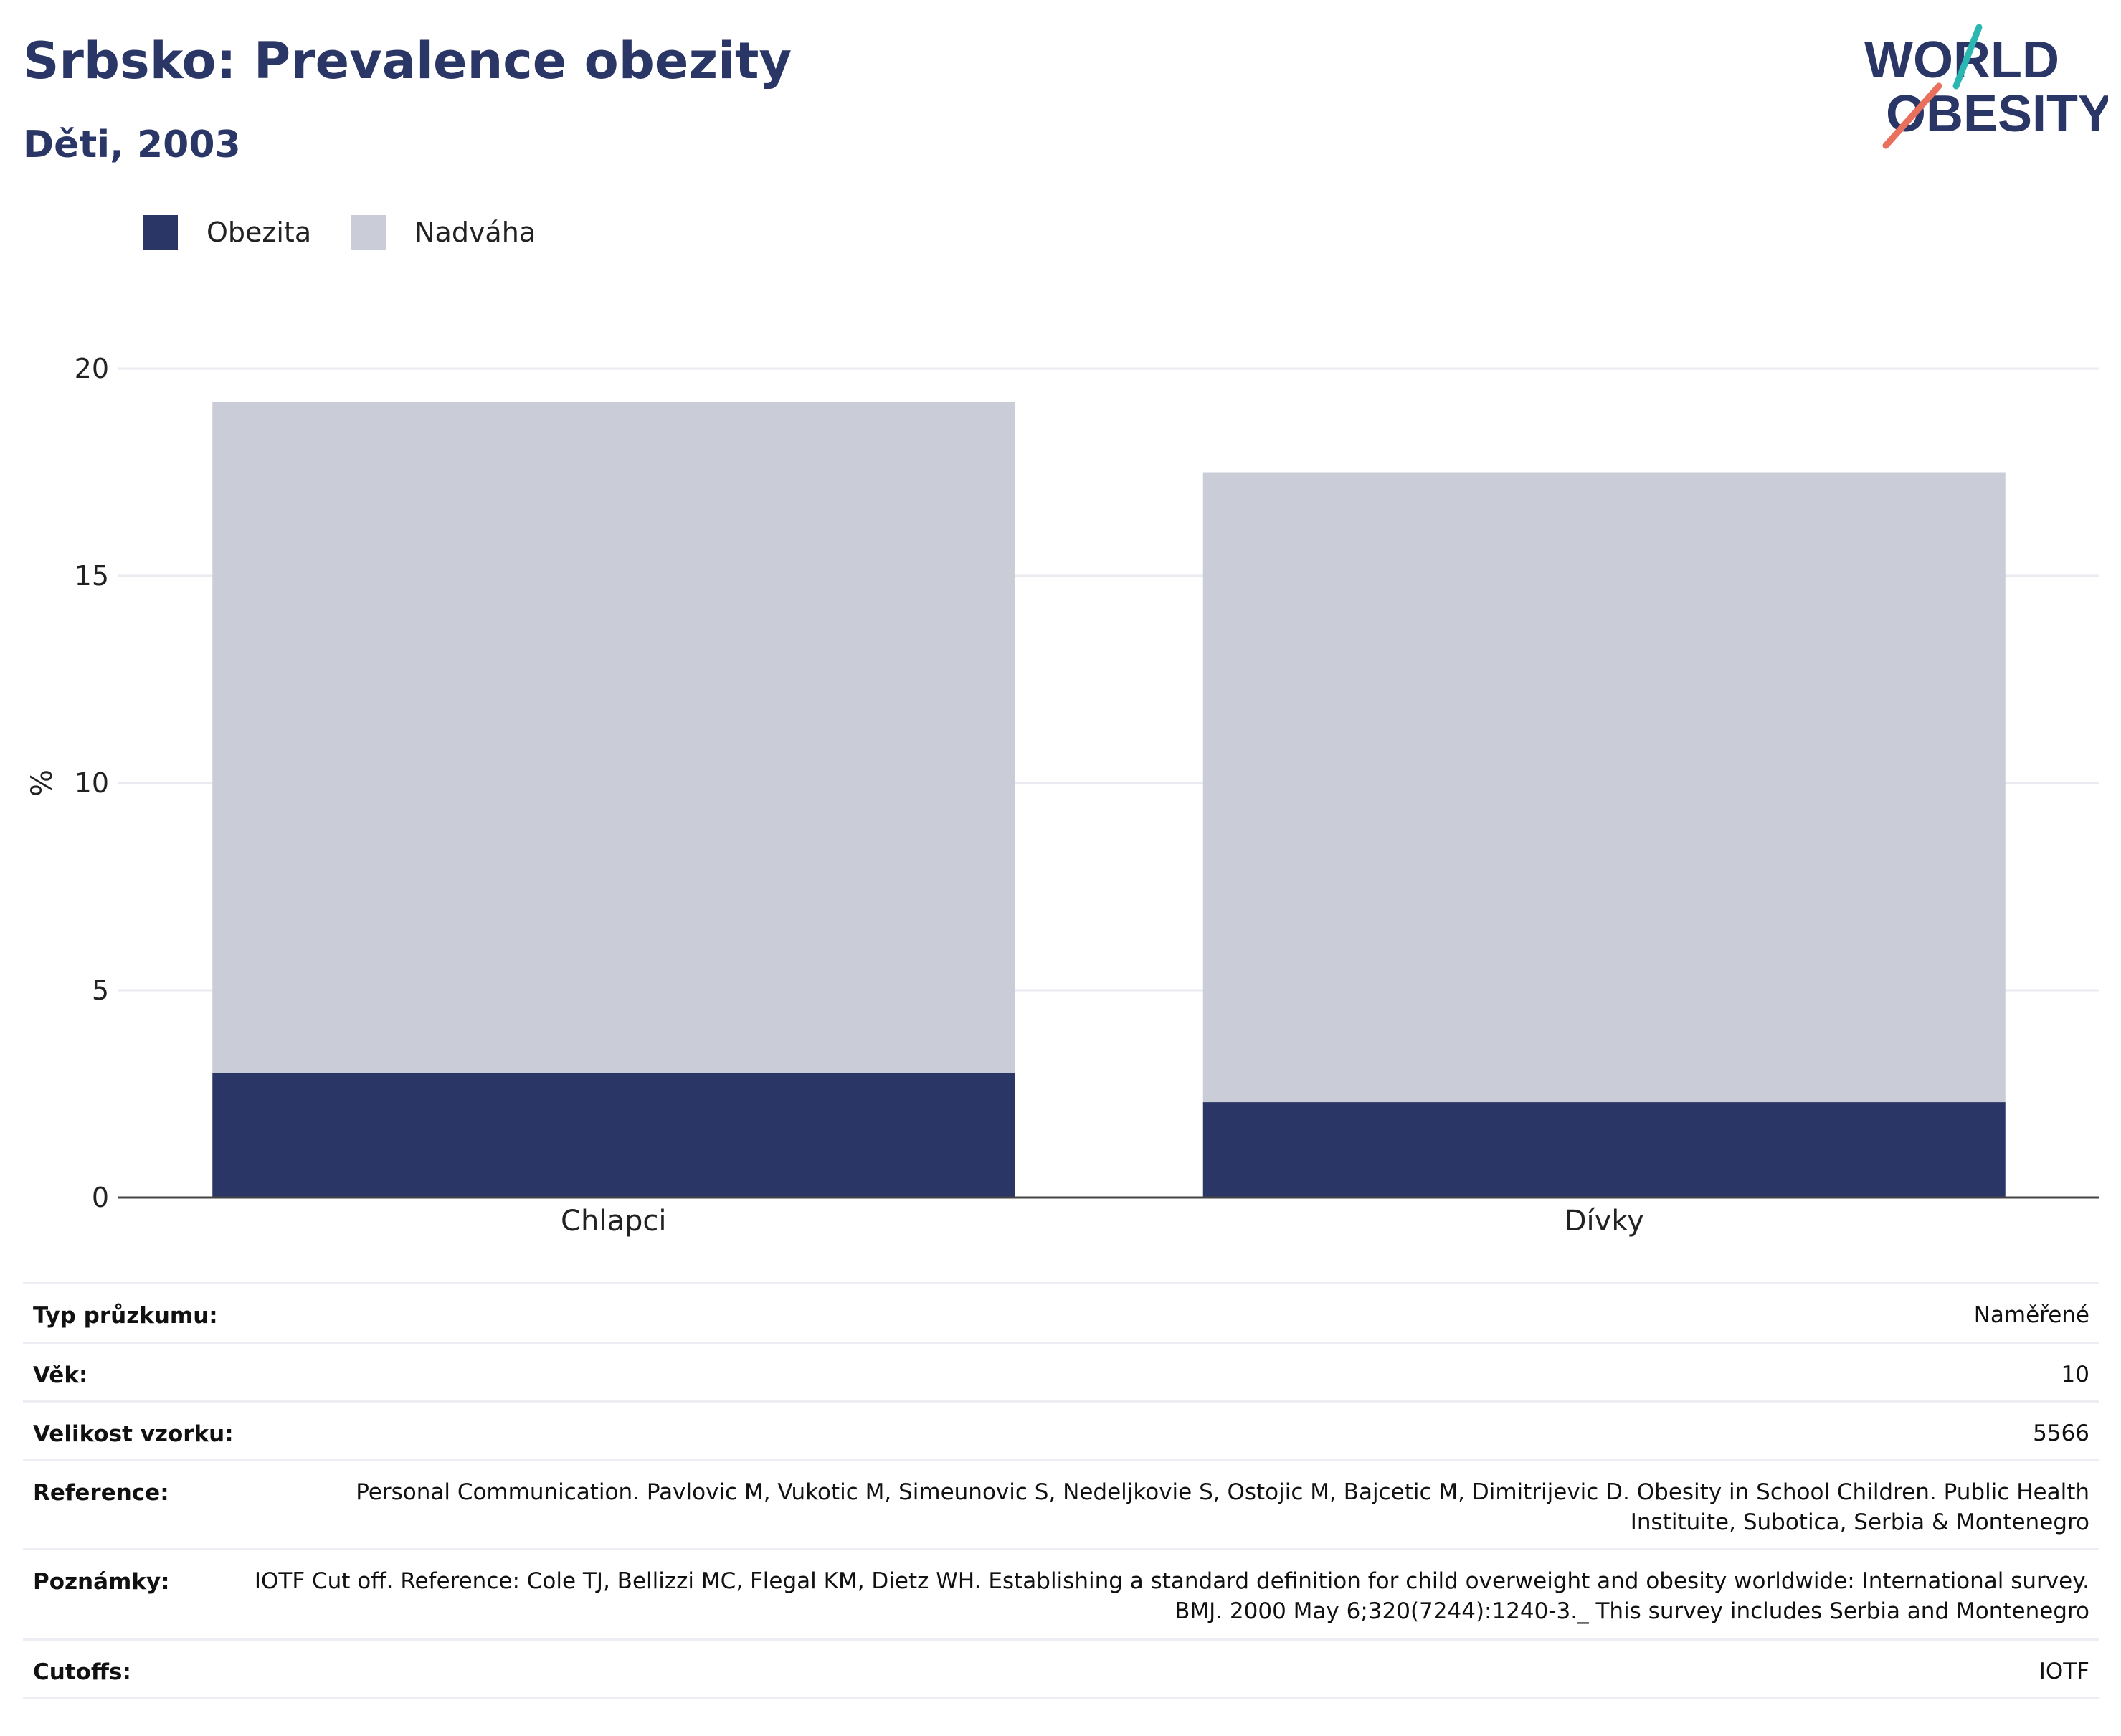 The width and height of the screenshot is (2121, 1736). I want to click on legend-item-obezita: Obezita, so click(227, 232).